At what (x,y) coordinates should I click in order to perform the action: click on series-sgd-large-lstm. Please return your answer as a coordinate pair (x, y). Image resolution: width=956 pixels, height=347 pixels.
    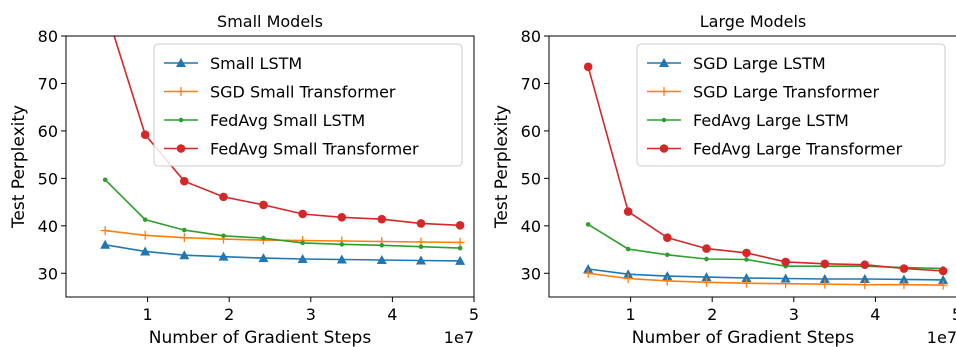
    Looking at the image, I should click on (766, 274).